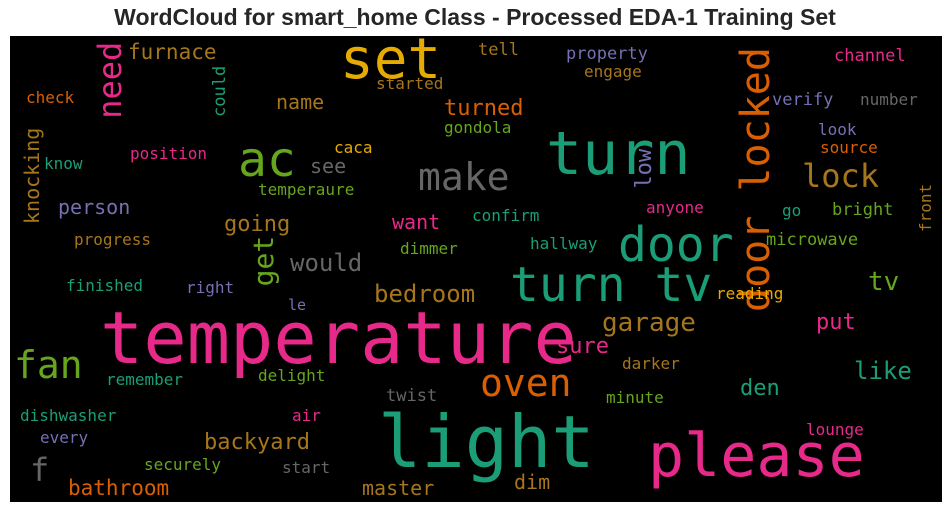  I want to click on word-lounge: lounge, so click(835, 429).